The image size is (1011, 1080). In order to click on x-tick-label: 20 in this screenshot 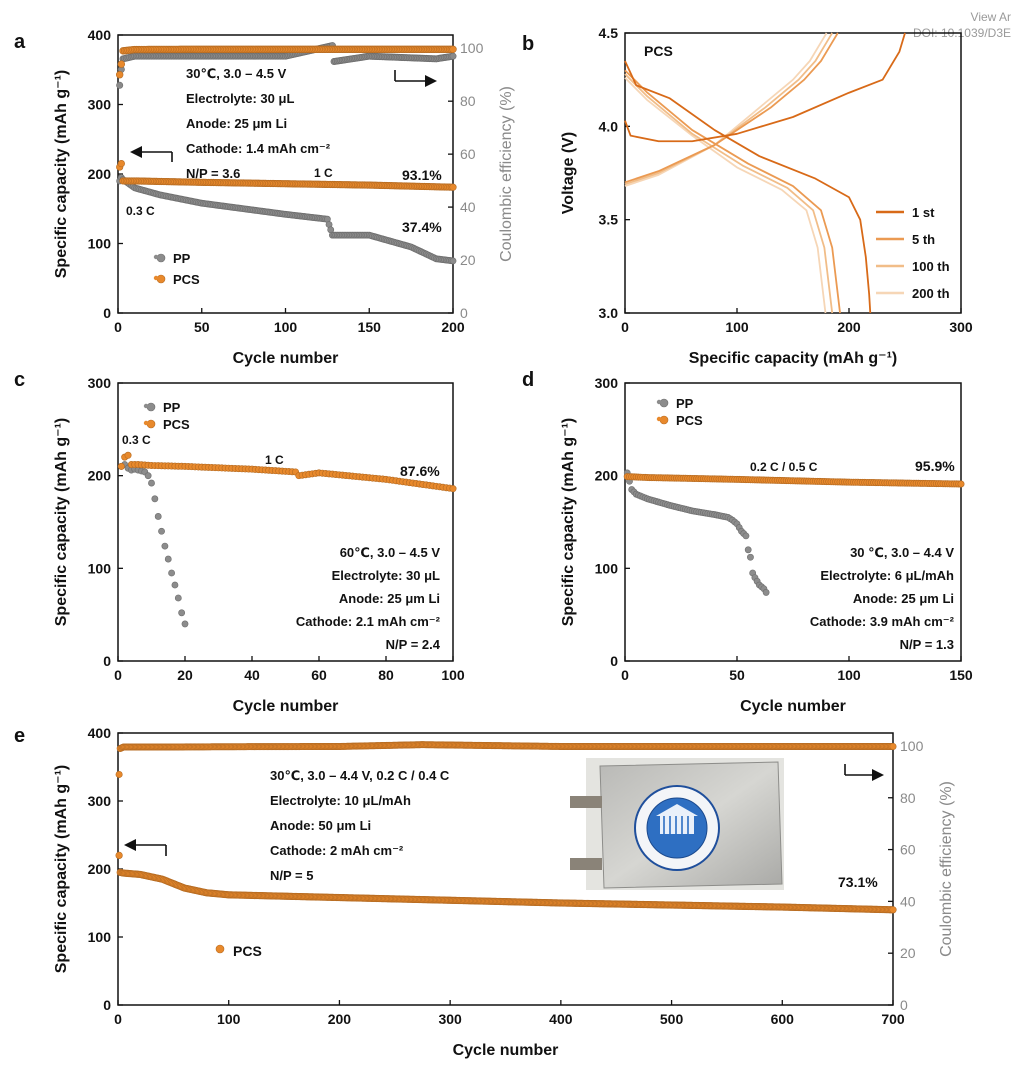, I will do `click(185, 675)`.